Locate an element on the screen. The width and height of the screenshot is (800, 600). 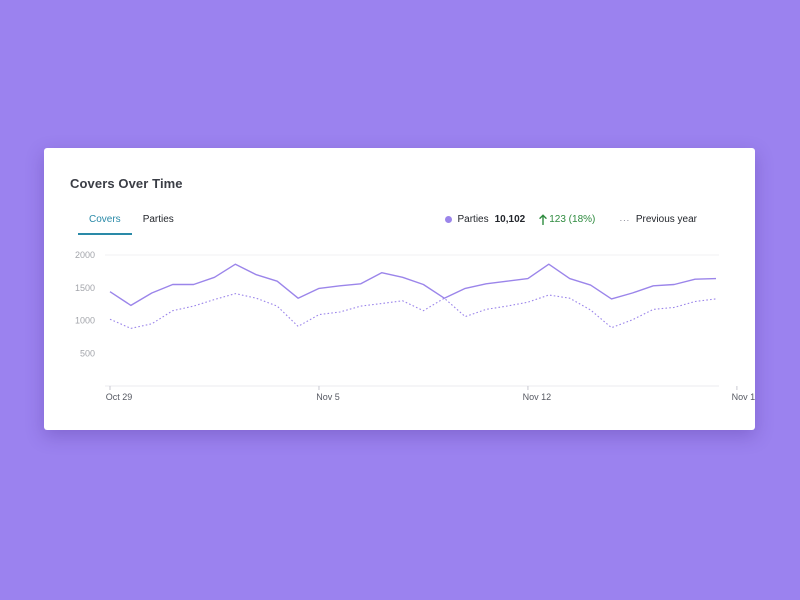
y-tick-label-2000: 2000 is located at coordinates (85, 255).